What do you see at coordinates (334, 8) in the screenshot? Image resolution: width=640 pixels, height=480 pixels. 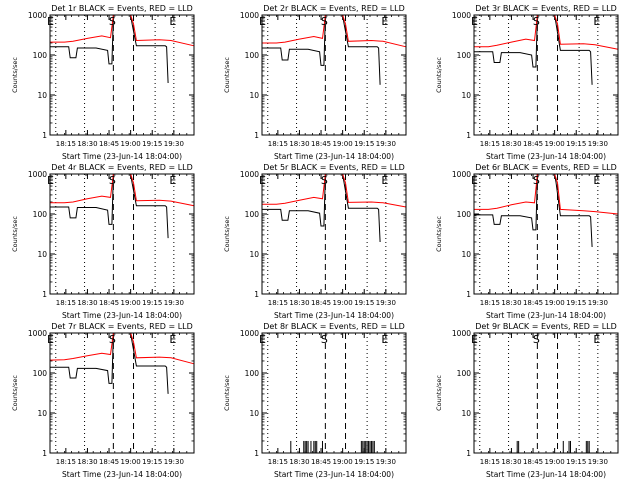 I see `panel-title: Det 2r BLACK = Events, RED = LLD` at bounding box center [334, 8].